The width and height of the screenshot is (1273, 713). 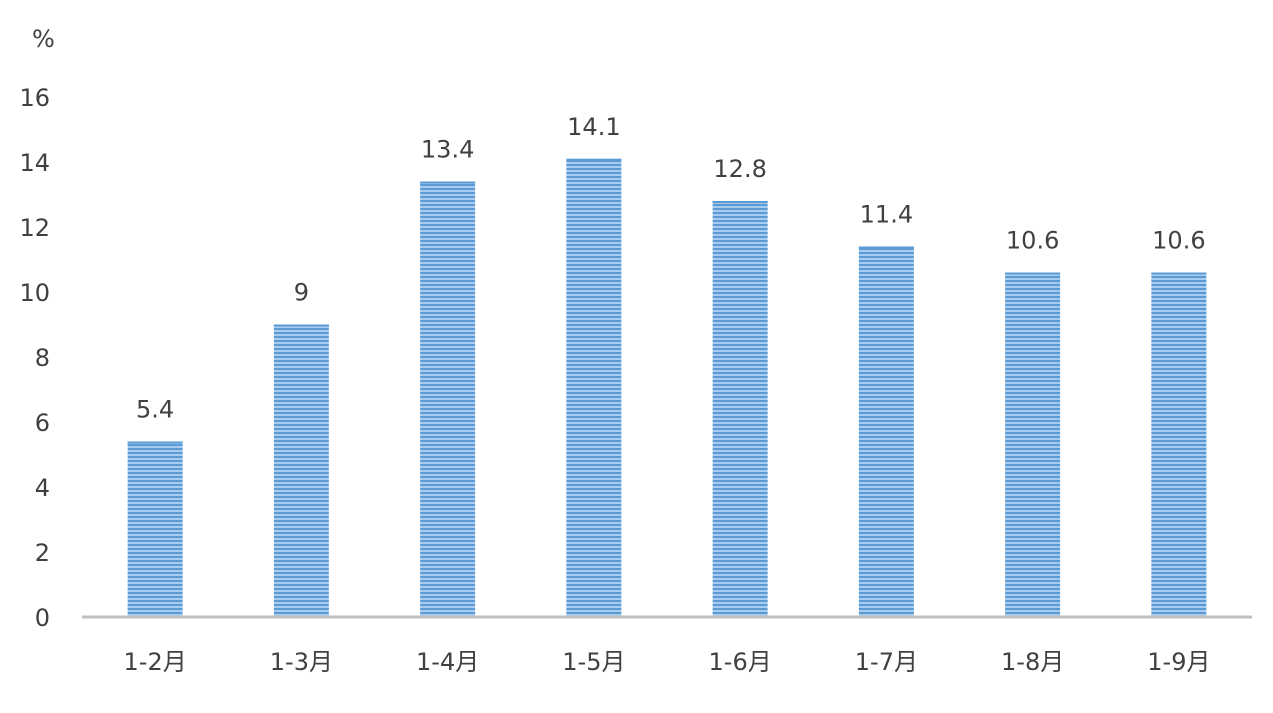 What do you see at coordinates (155, 410) in the screenshot?
I see `data-label: 5.4` at bounding box center [155, 410].